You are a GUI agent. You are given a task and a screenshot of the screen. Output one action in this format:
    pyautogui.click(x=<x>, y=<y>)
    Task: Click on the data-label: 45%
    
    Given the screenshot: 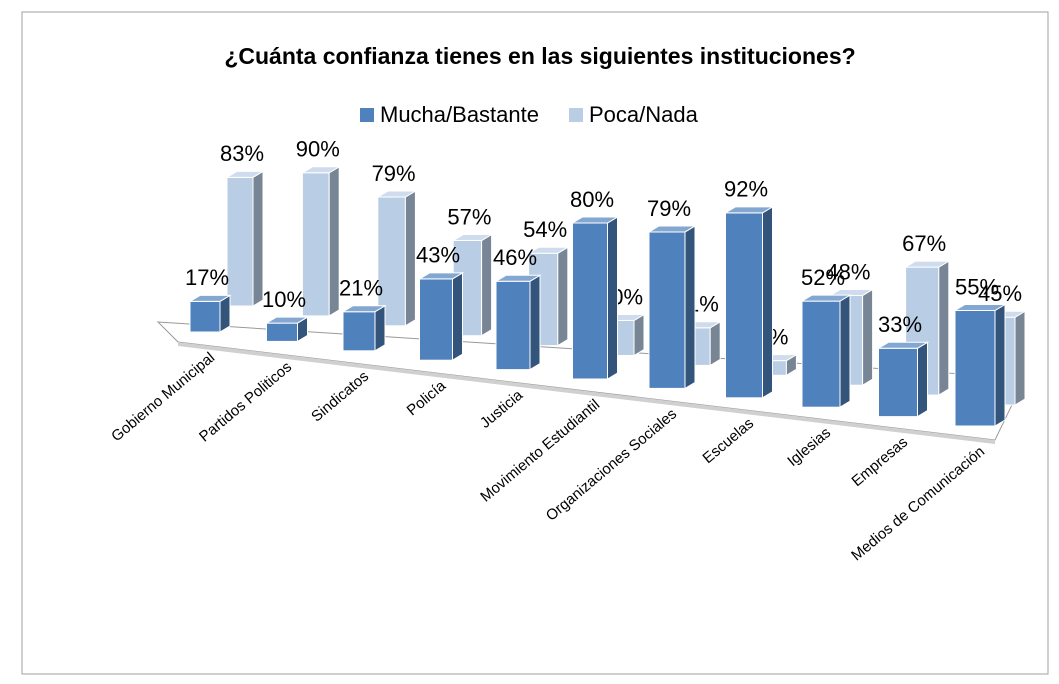 What is the action you would take?
    pyautogui.click(x=1000, y=293)
    